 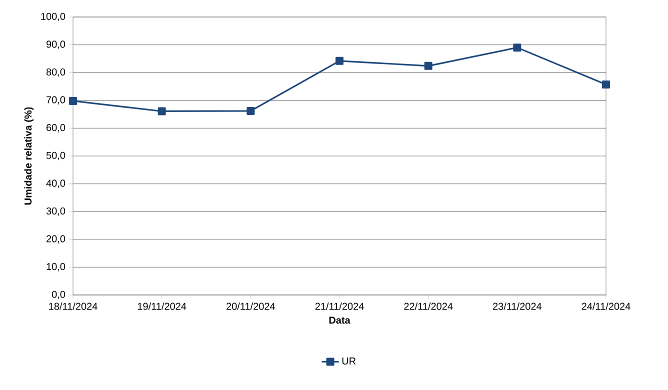 I want to click on x-tick-label: 19/11/2024, so click(x=162, y=306).